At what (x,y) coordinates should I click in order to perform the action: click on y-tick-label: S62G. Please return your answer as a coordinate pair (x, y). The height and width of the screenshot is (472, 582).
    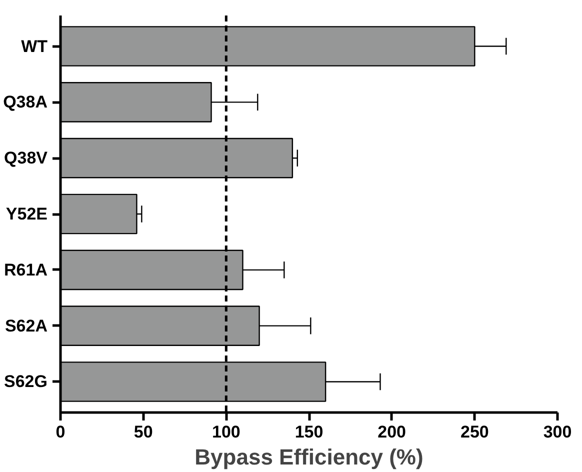
    Looking at the image, I should click on (26, 382).